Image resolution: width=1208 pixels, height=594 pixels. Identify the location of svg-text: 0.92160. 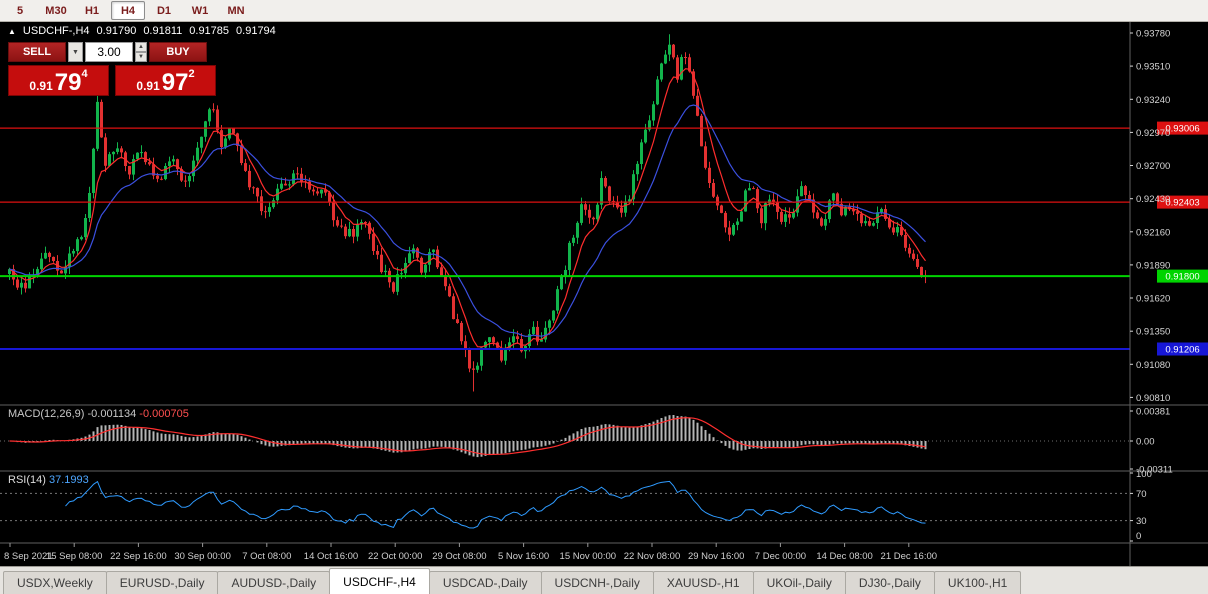
(1153, 232).